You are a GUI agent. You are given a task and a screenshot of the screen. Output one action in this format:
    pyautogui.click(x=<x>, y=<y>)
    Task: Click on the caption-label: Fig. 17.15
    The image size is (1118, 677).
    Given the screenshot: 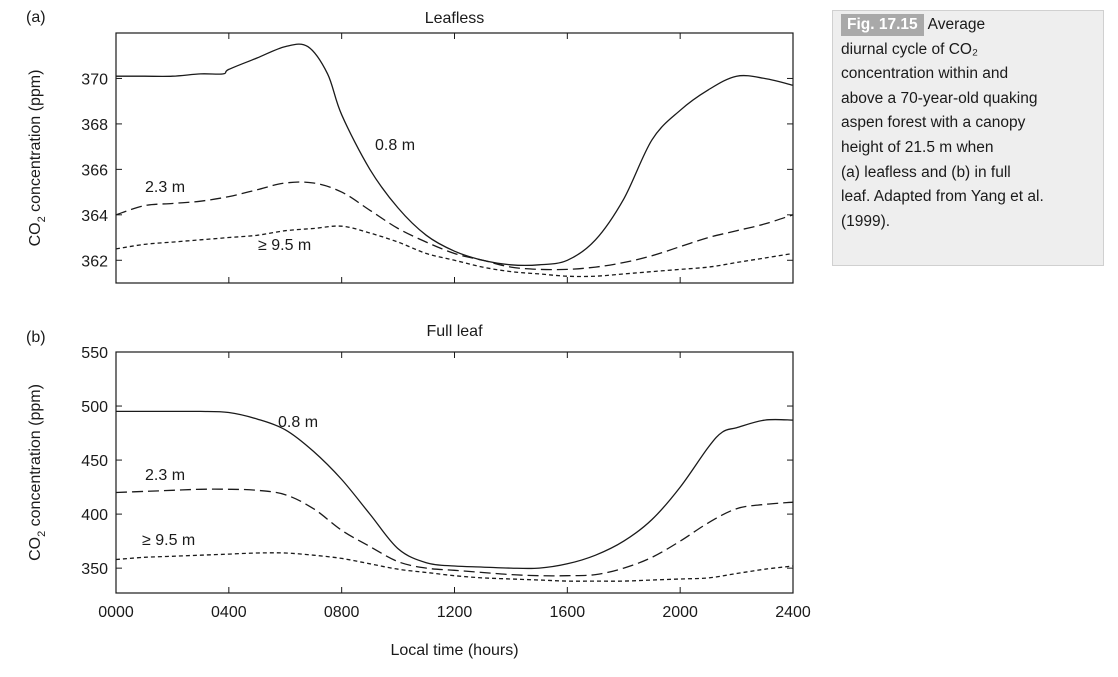 What is the action you would take?
    pyautogui.click(x=882, y=25)
    